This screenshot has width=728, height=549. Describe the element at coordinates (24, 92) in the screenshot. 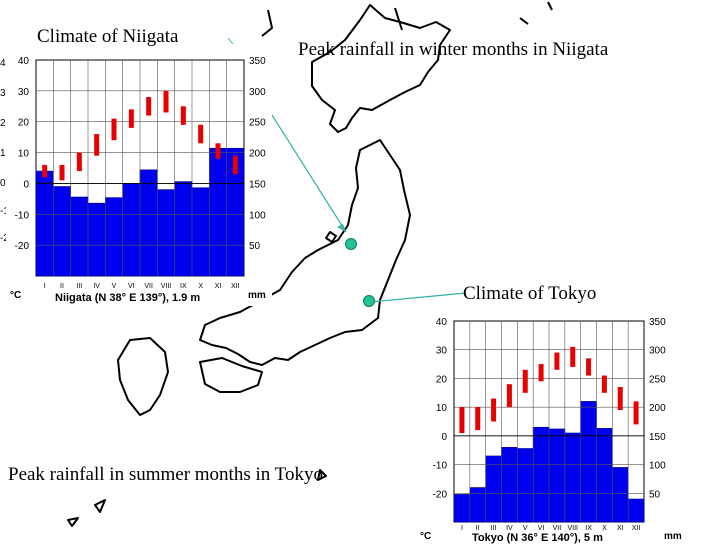

I see `temp-tick-label: 30` at that location.